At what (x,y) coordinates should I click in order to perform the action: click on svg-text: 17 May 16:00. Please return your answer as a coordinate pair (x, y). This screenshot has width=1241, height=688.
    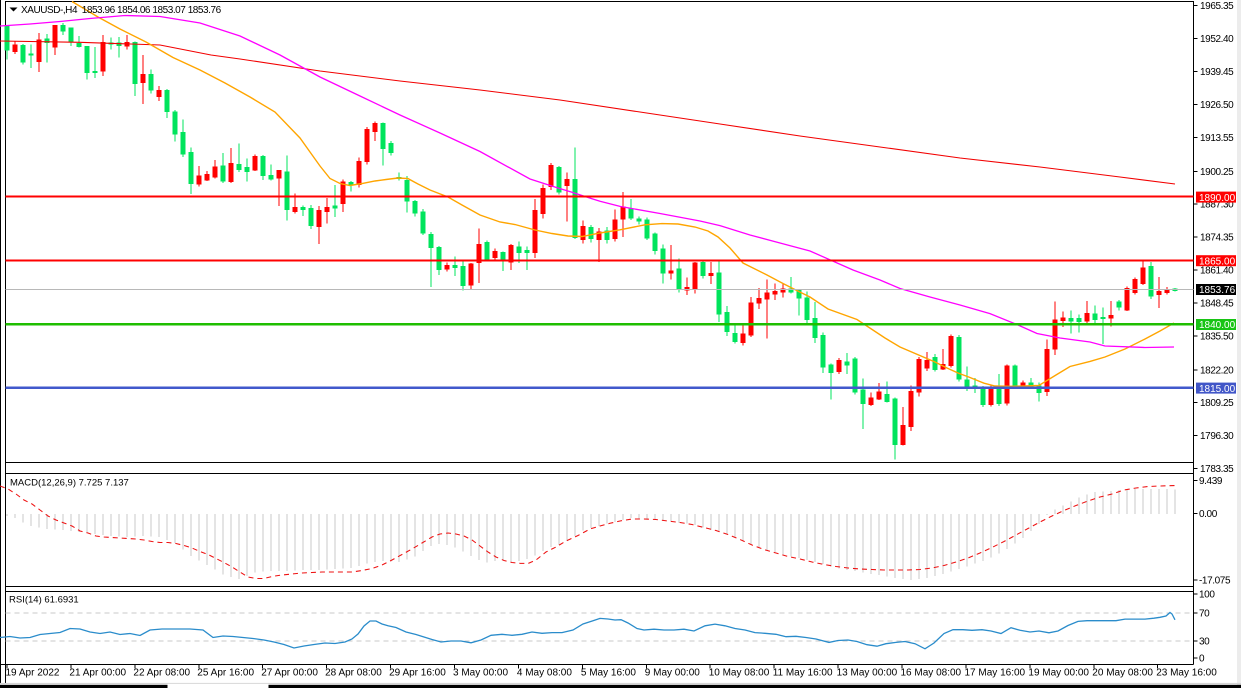
    Looking at the image, I should click on (995, 673).